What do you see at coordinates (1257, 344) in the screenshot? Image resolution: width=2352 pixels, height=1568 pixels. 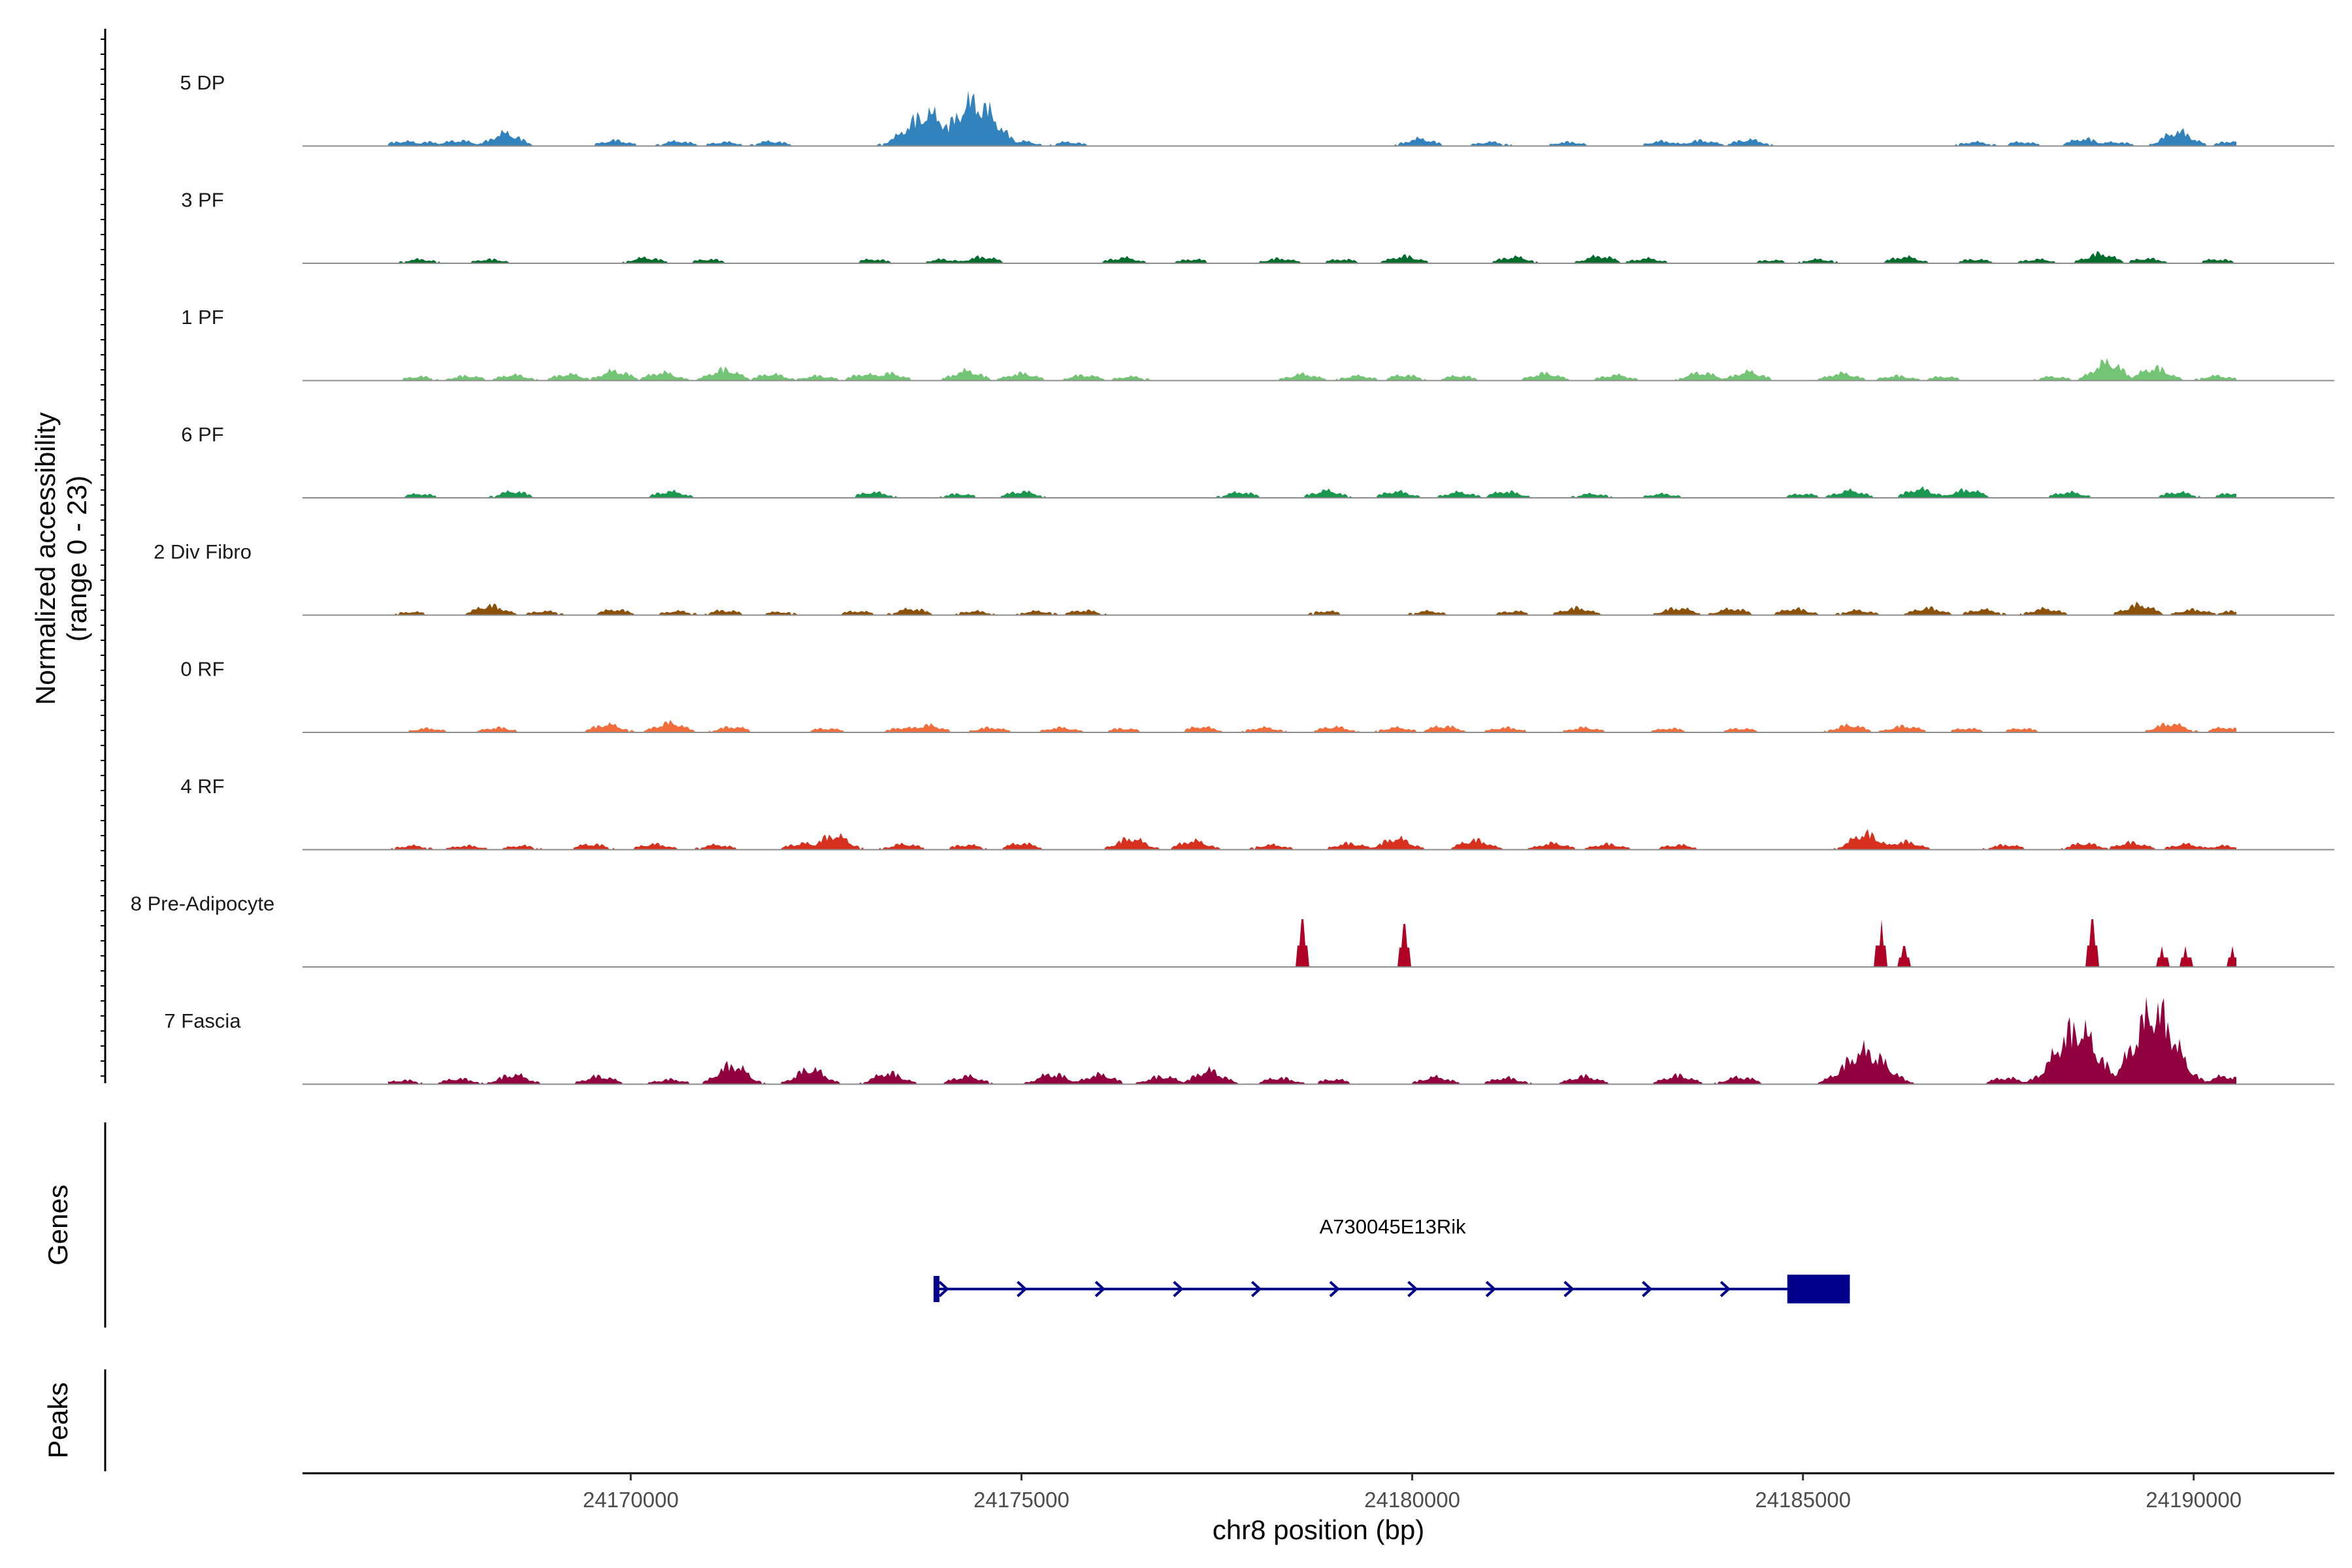 I see `track-1-pf: 1 PF` at bounding box center [1257, 344].